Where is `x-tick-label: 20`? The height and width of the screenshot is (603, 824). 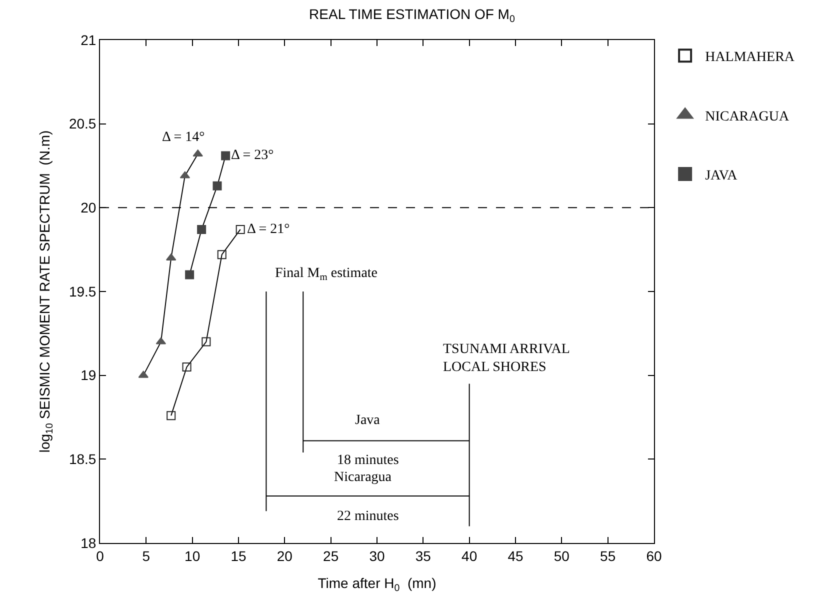
x-tick-label: 20 is located at coordinates (284, 556).